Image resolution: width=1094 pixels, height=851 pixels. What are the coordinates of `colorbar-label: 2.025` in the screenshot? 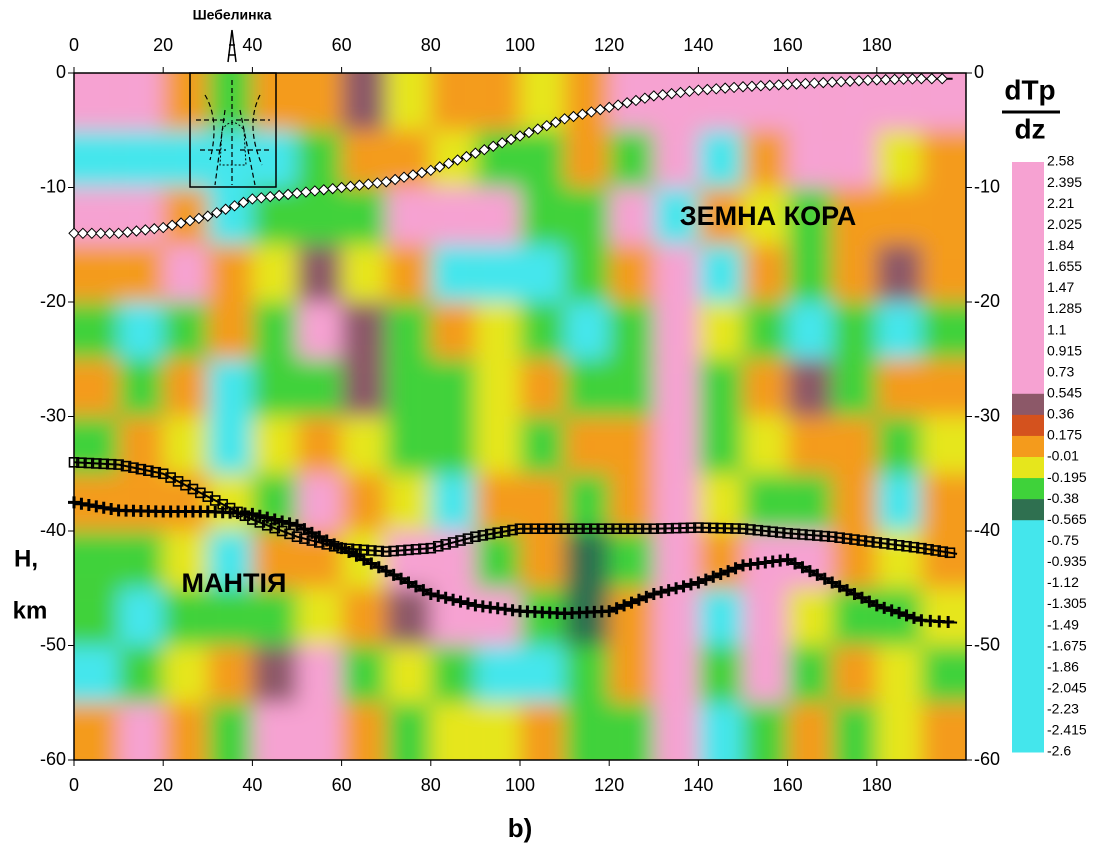 It's located at (1064, 224).